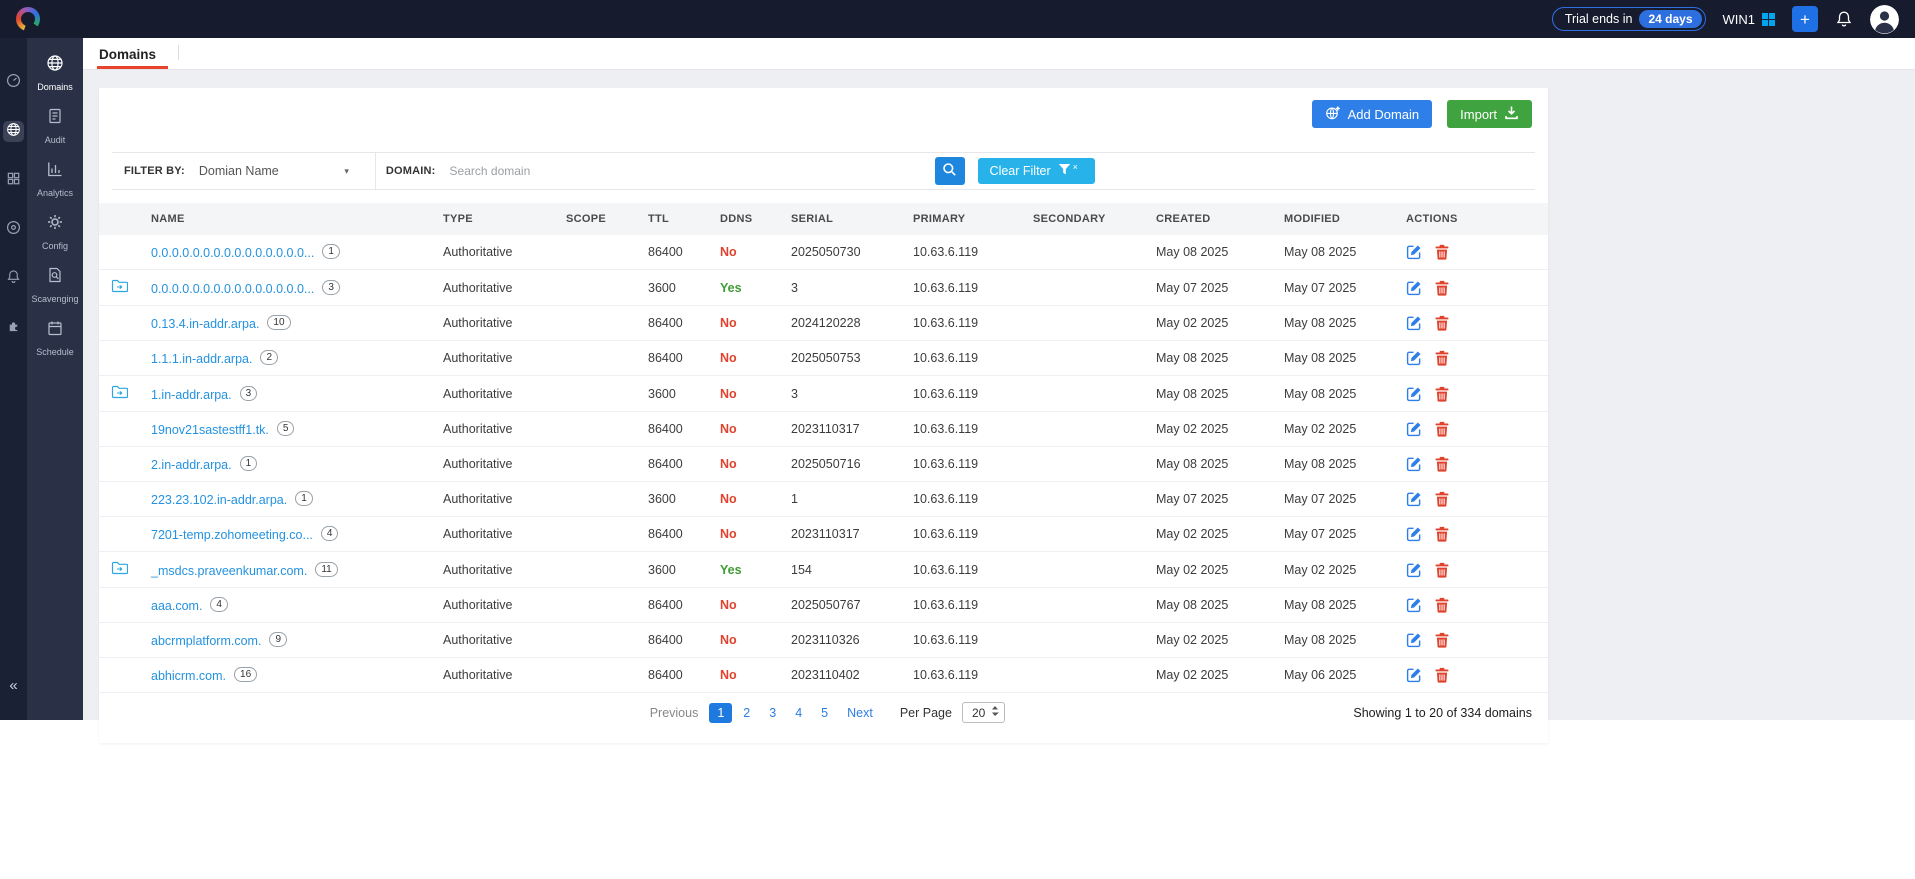  What do you see at coordinates (674, 712) in the screenshot?
I see `pagination-previous: Previous` at bounding box center [674, 712].